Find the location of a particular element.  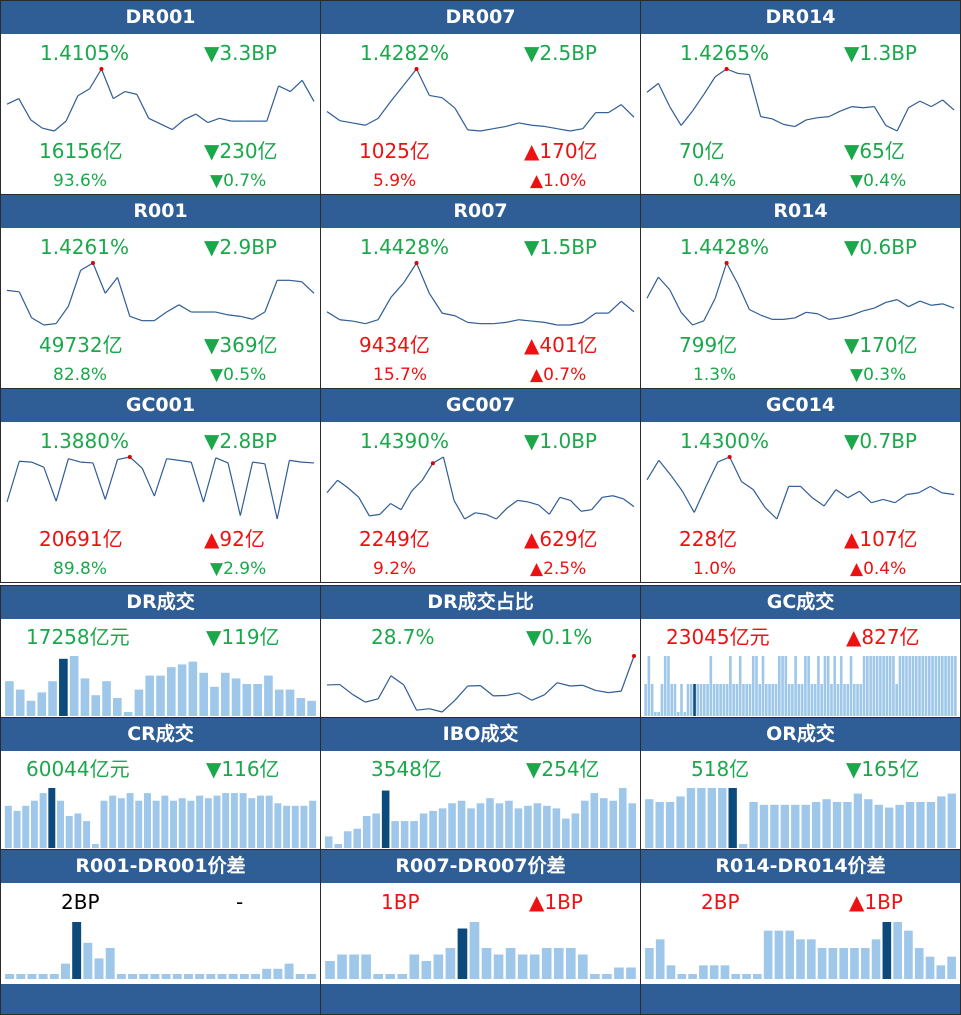

volume-change: ▲827亿 is located at coordinates (883, 637).